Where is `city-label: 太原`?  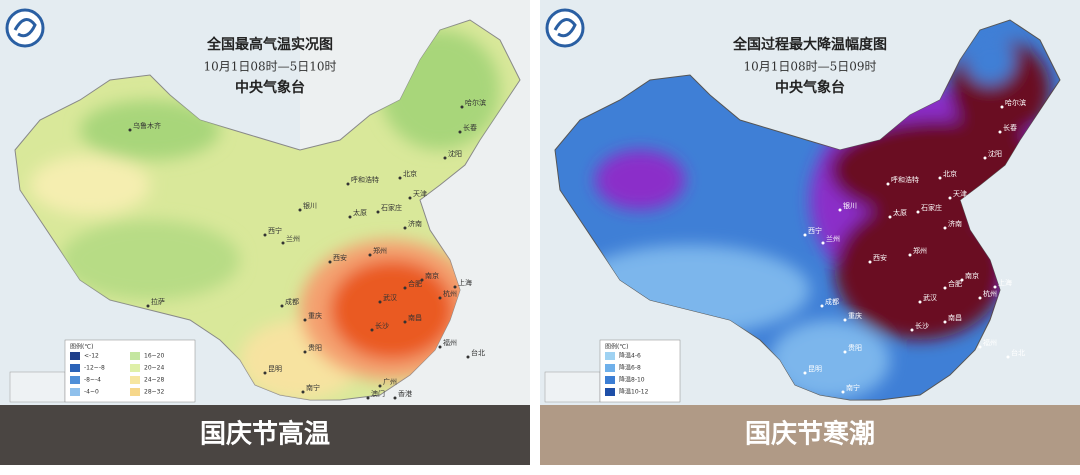 city-label: 太原 is located at coordinates (900, 212).